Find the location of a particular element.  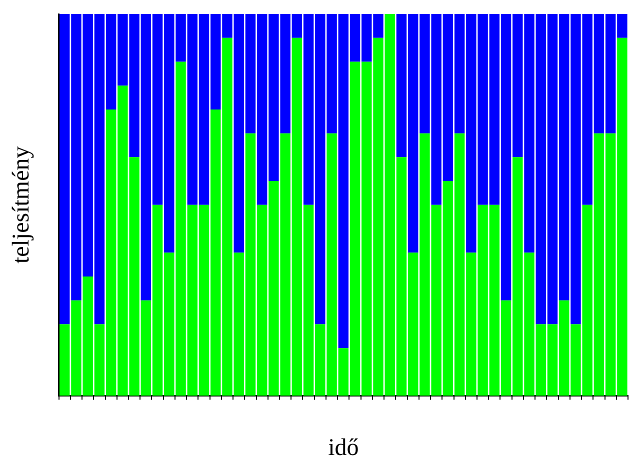

x-axis-title: idő is located at coordinates (343, 447).